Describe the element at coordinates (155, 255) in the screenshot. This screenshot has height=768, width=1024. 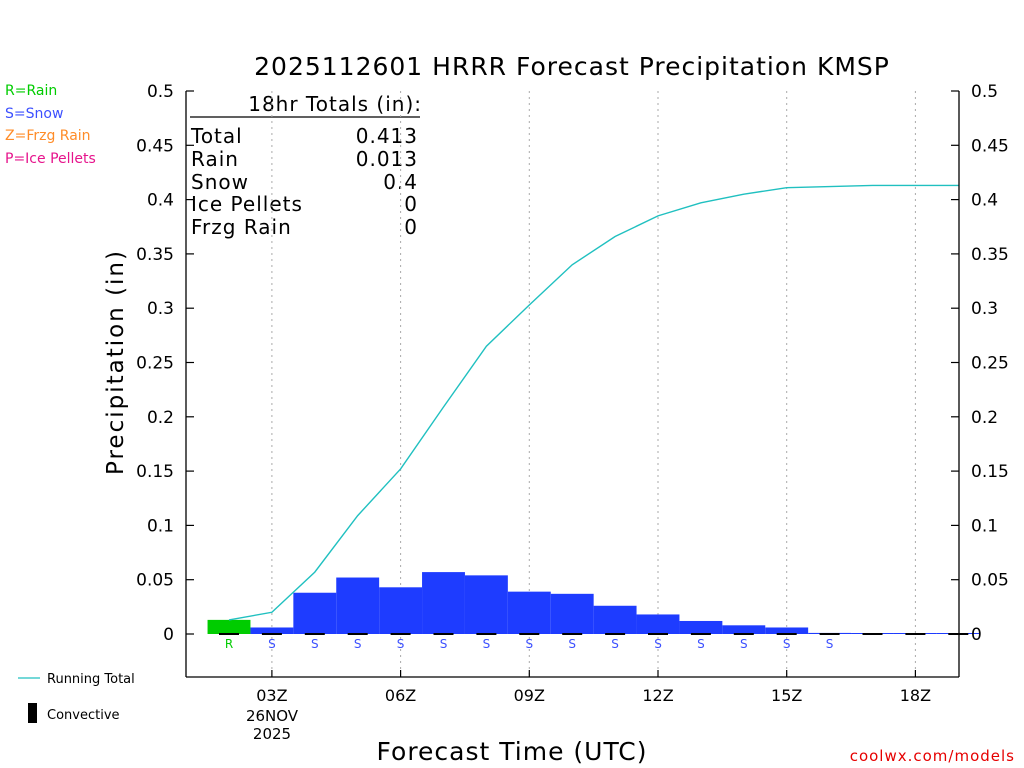
I see `y-tick-label-left: 0.35` at that location.